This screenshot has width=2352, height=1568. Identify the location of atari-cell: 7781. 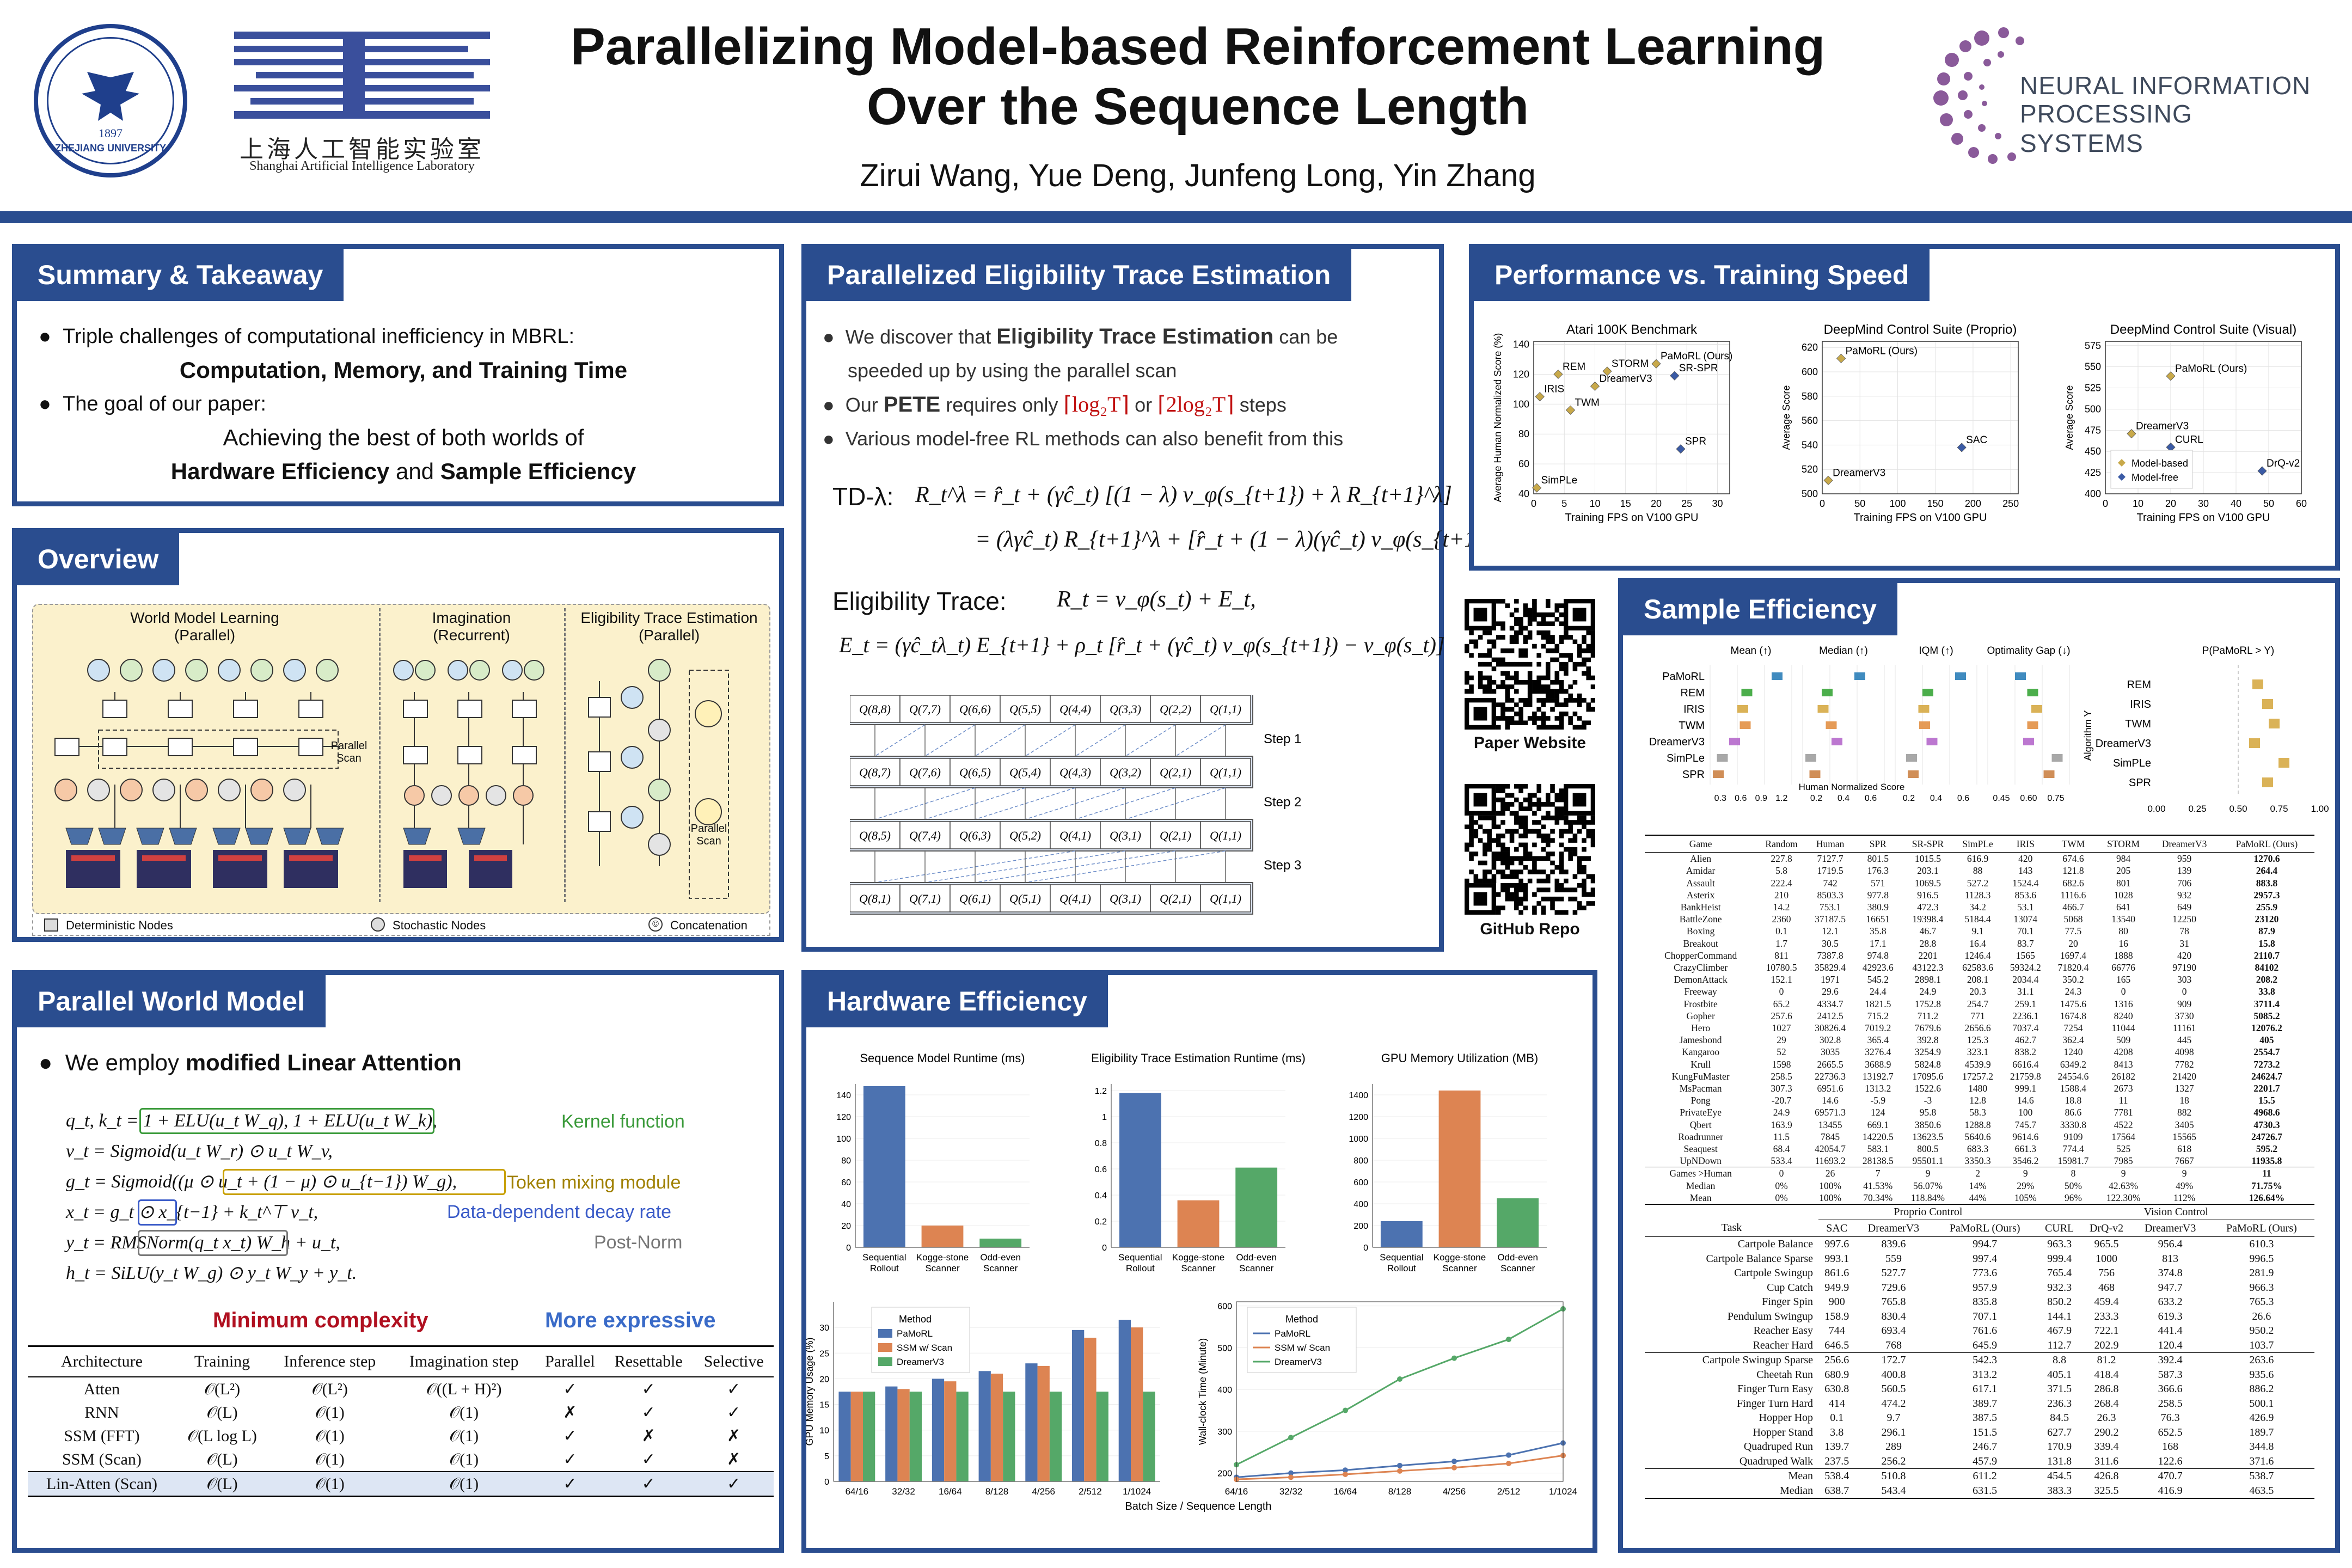
(2123, 1112).